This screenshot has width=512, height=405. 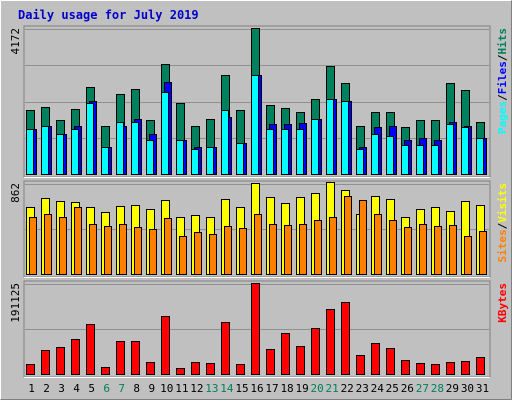 I want to click on x-tick-label-day-30: 30, so click(x=467, y=388).